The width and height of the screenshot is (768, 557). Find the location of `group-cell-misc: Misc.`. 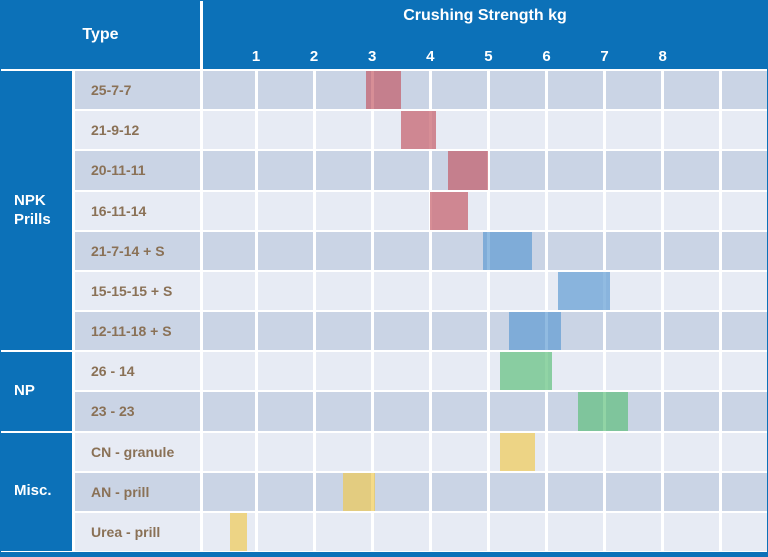

group-cell-misc: Misc. is located at coordinates (36, 491).